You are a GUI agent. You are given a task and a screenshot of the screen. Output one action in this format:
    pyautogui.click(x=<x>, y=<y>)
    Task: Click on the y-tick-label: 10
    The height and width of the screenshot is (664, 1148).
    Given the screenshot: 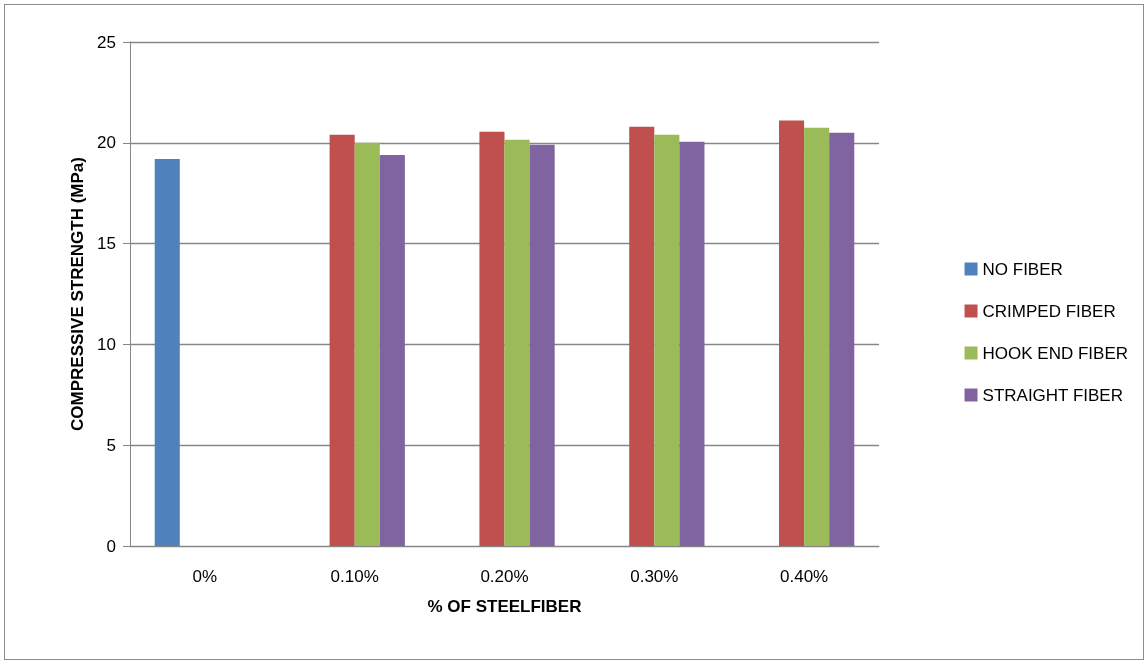 What is the action you would take?
    pyautogui.click(x=106, y=344)
    